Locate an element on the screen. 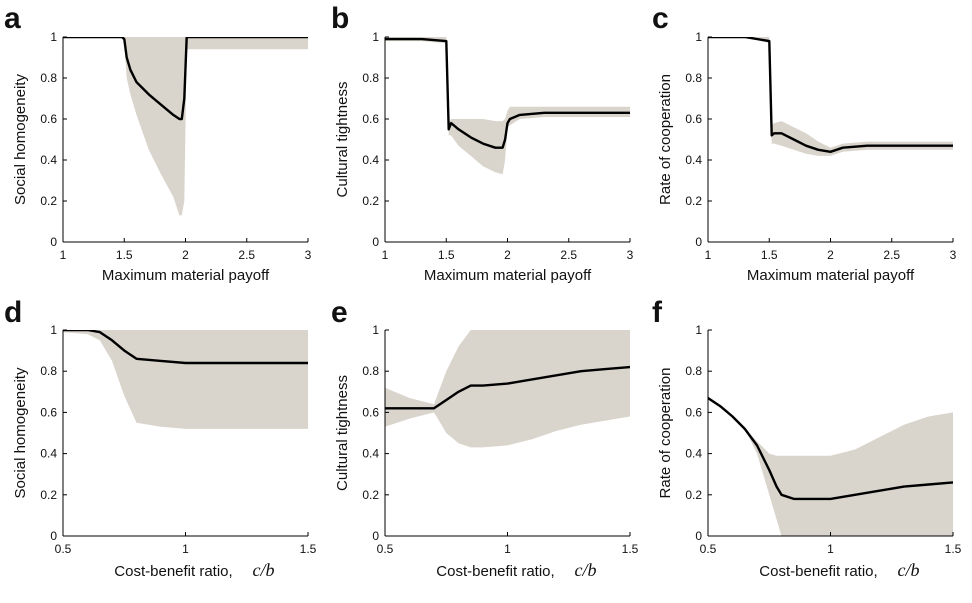 The width and height of the screenshot is (972, 603). x-axis-label-c: Maximum material payoff is located at coordinates (831, 275).